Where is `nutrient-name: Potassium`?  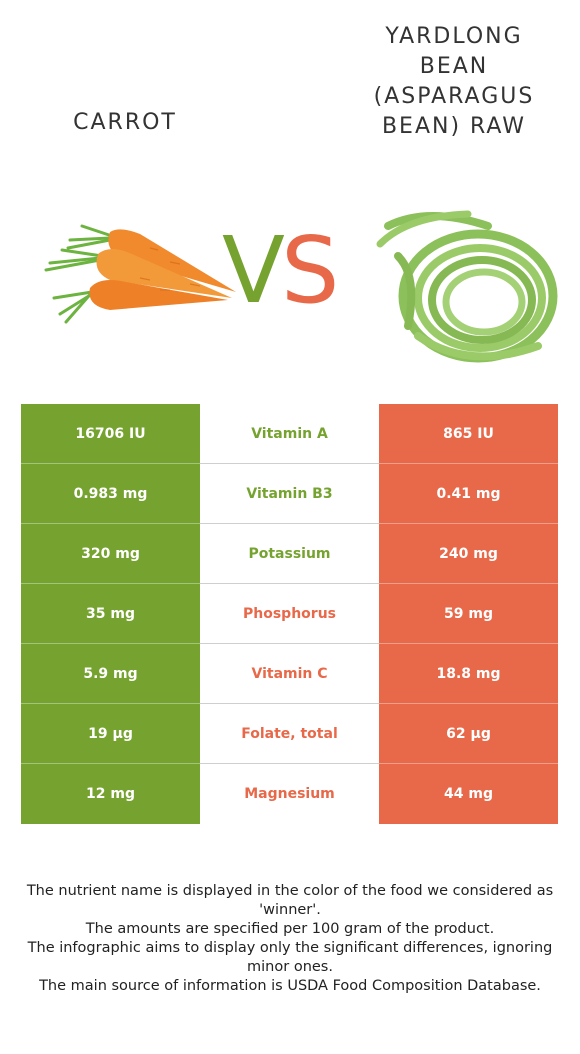
nutrient-name: Potassium is located at coordinates (289, 554).